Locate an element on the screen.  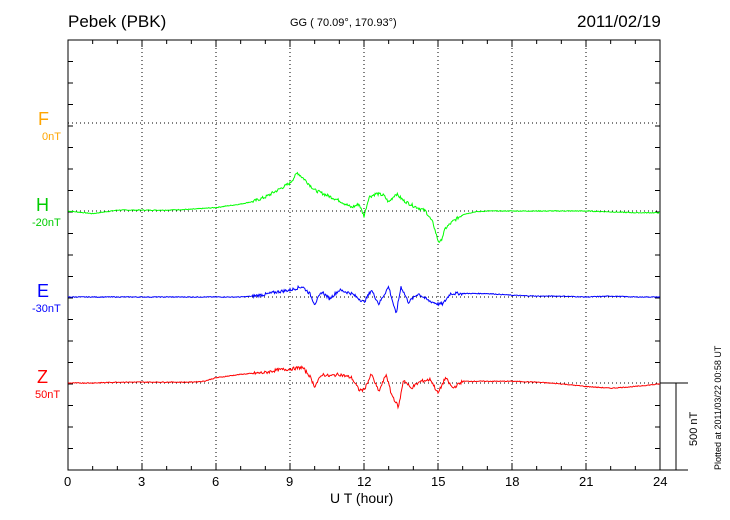
series-line-E is located at coordinates (363, 299).